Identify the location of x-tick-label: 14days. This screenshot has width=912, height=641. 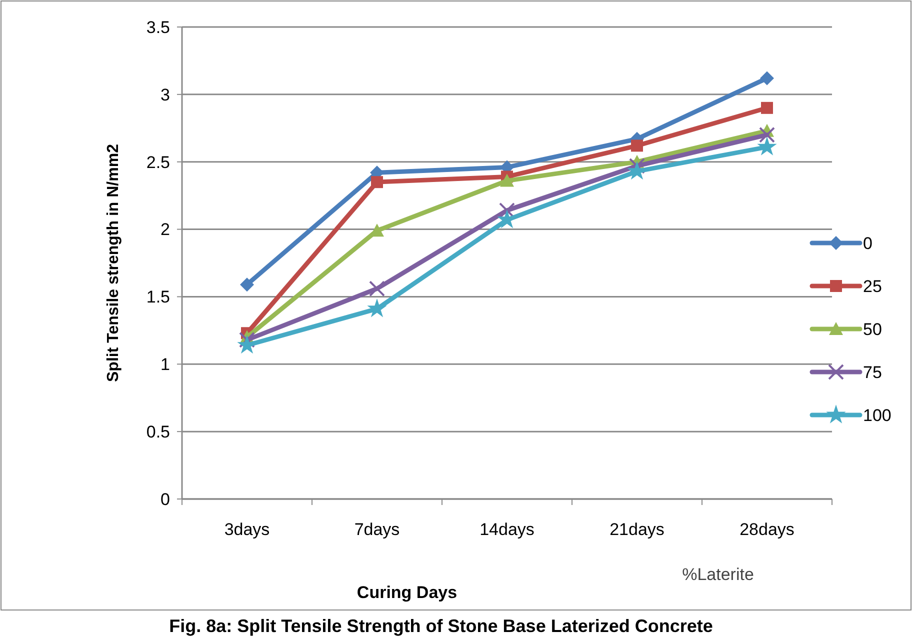
(507, 529).